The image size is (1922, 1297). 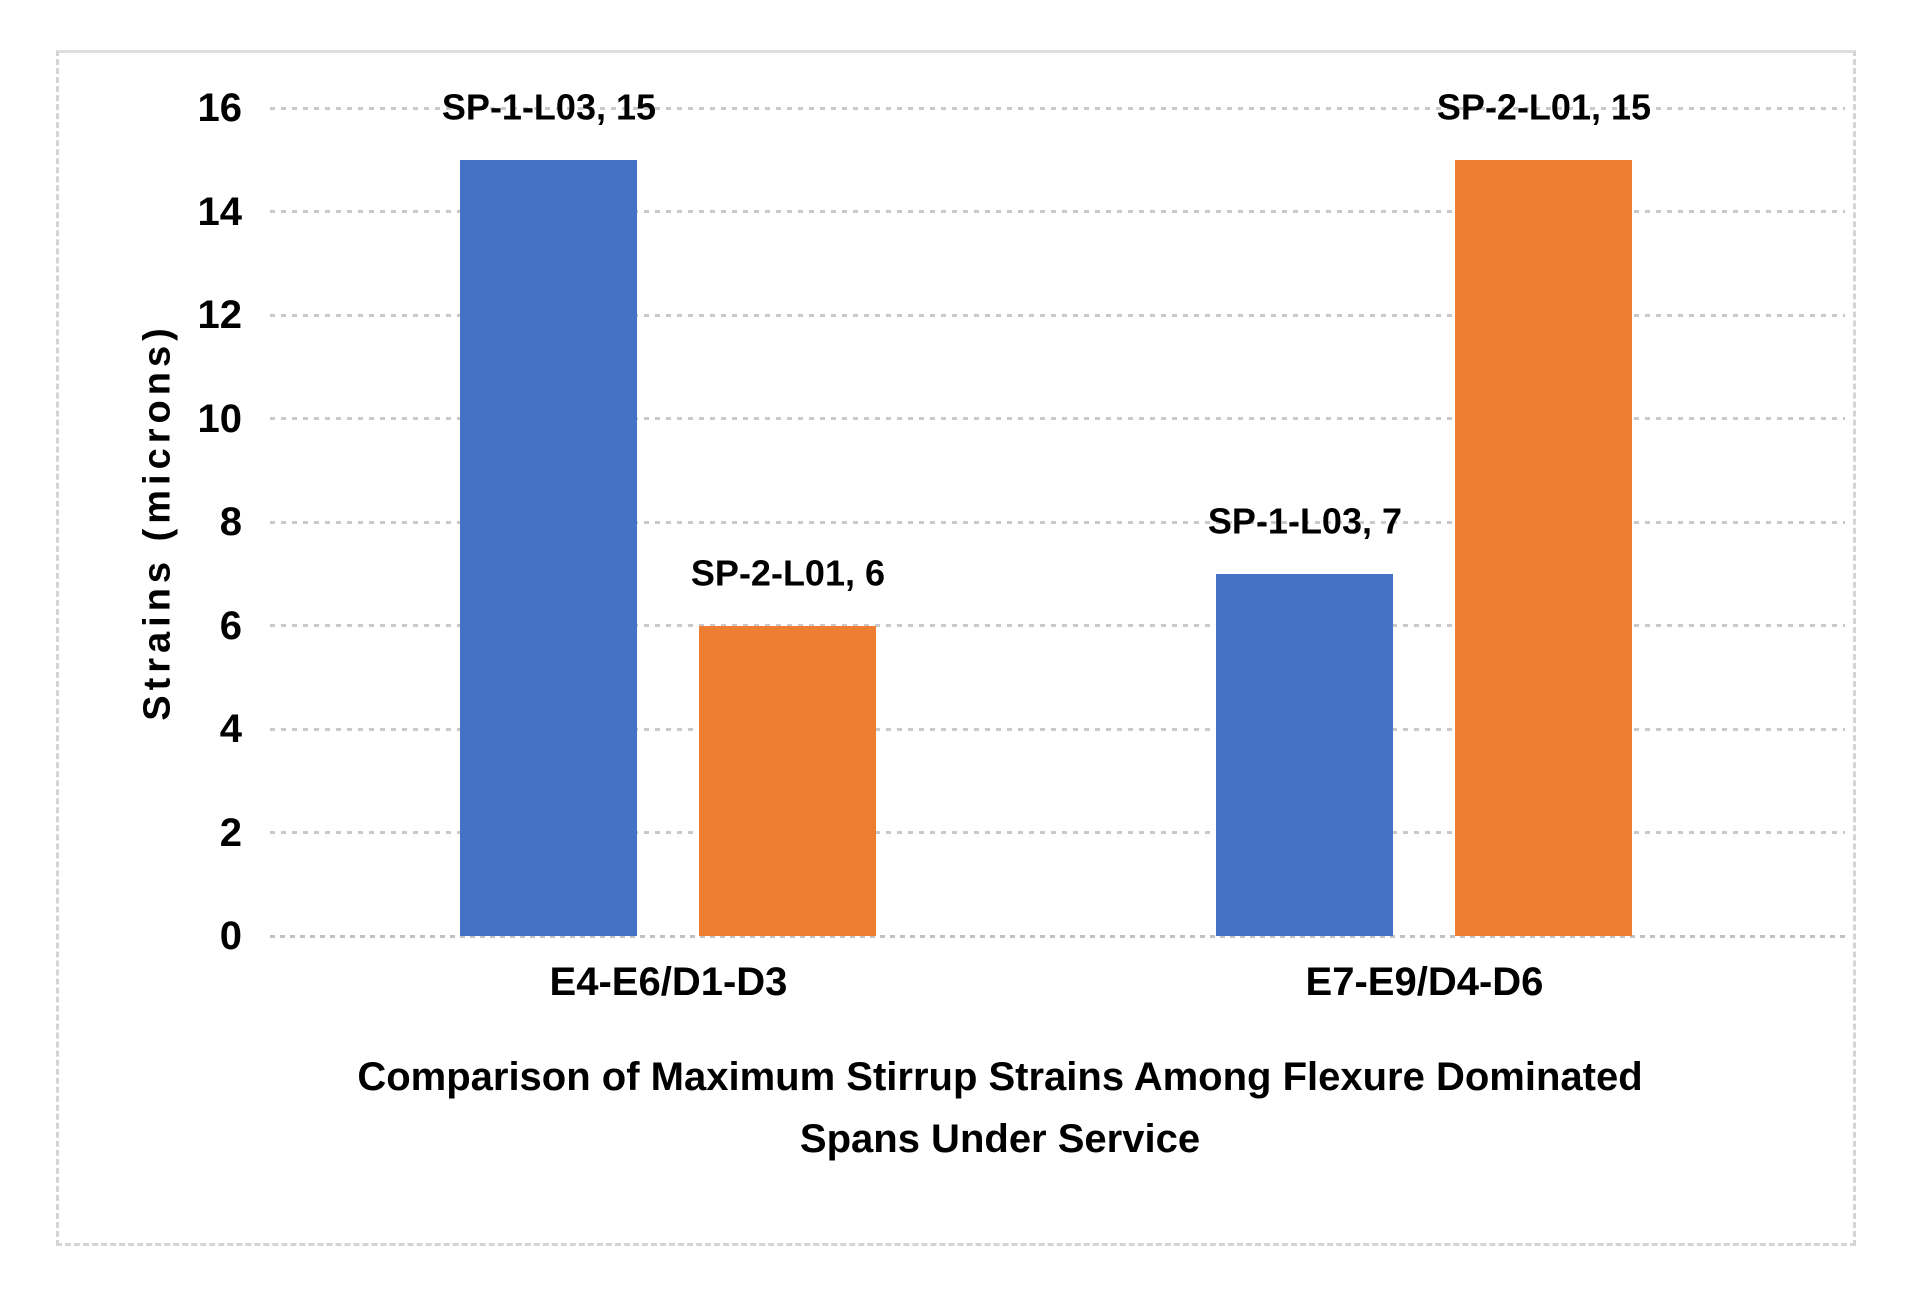 What do you see at coordinates (230, 625) in the screenshot?
I see `y-tick-label: 6` at bounding box center [230, 625].